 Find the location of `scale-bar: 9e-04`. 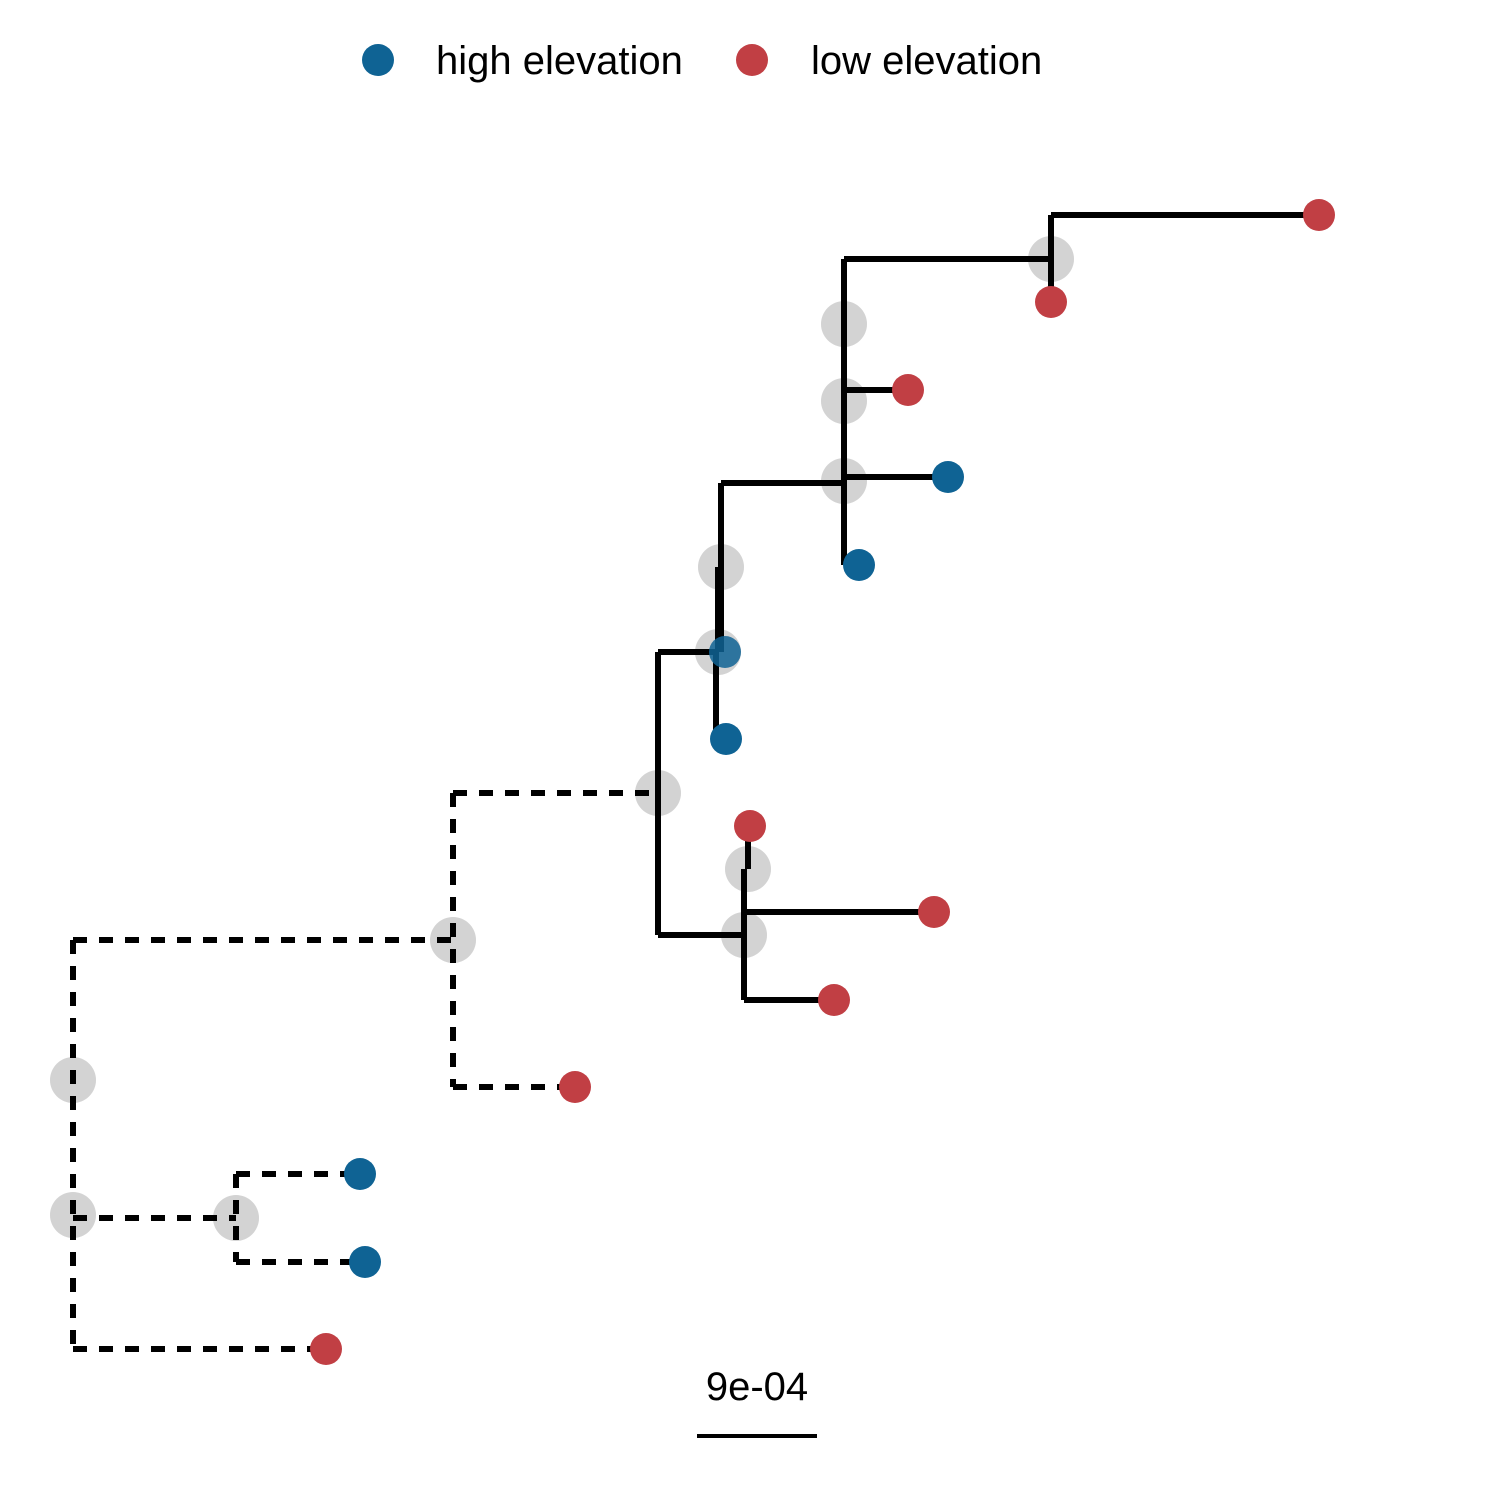

scale-bar: 9e-04 is located at coordinates (757, 1401).